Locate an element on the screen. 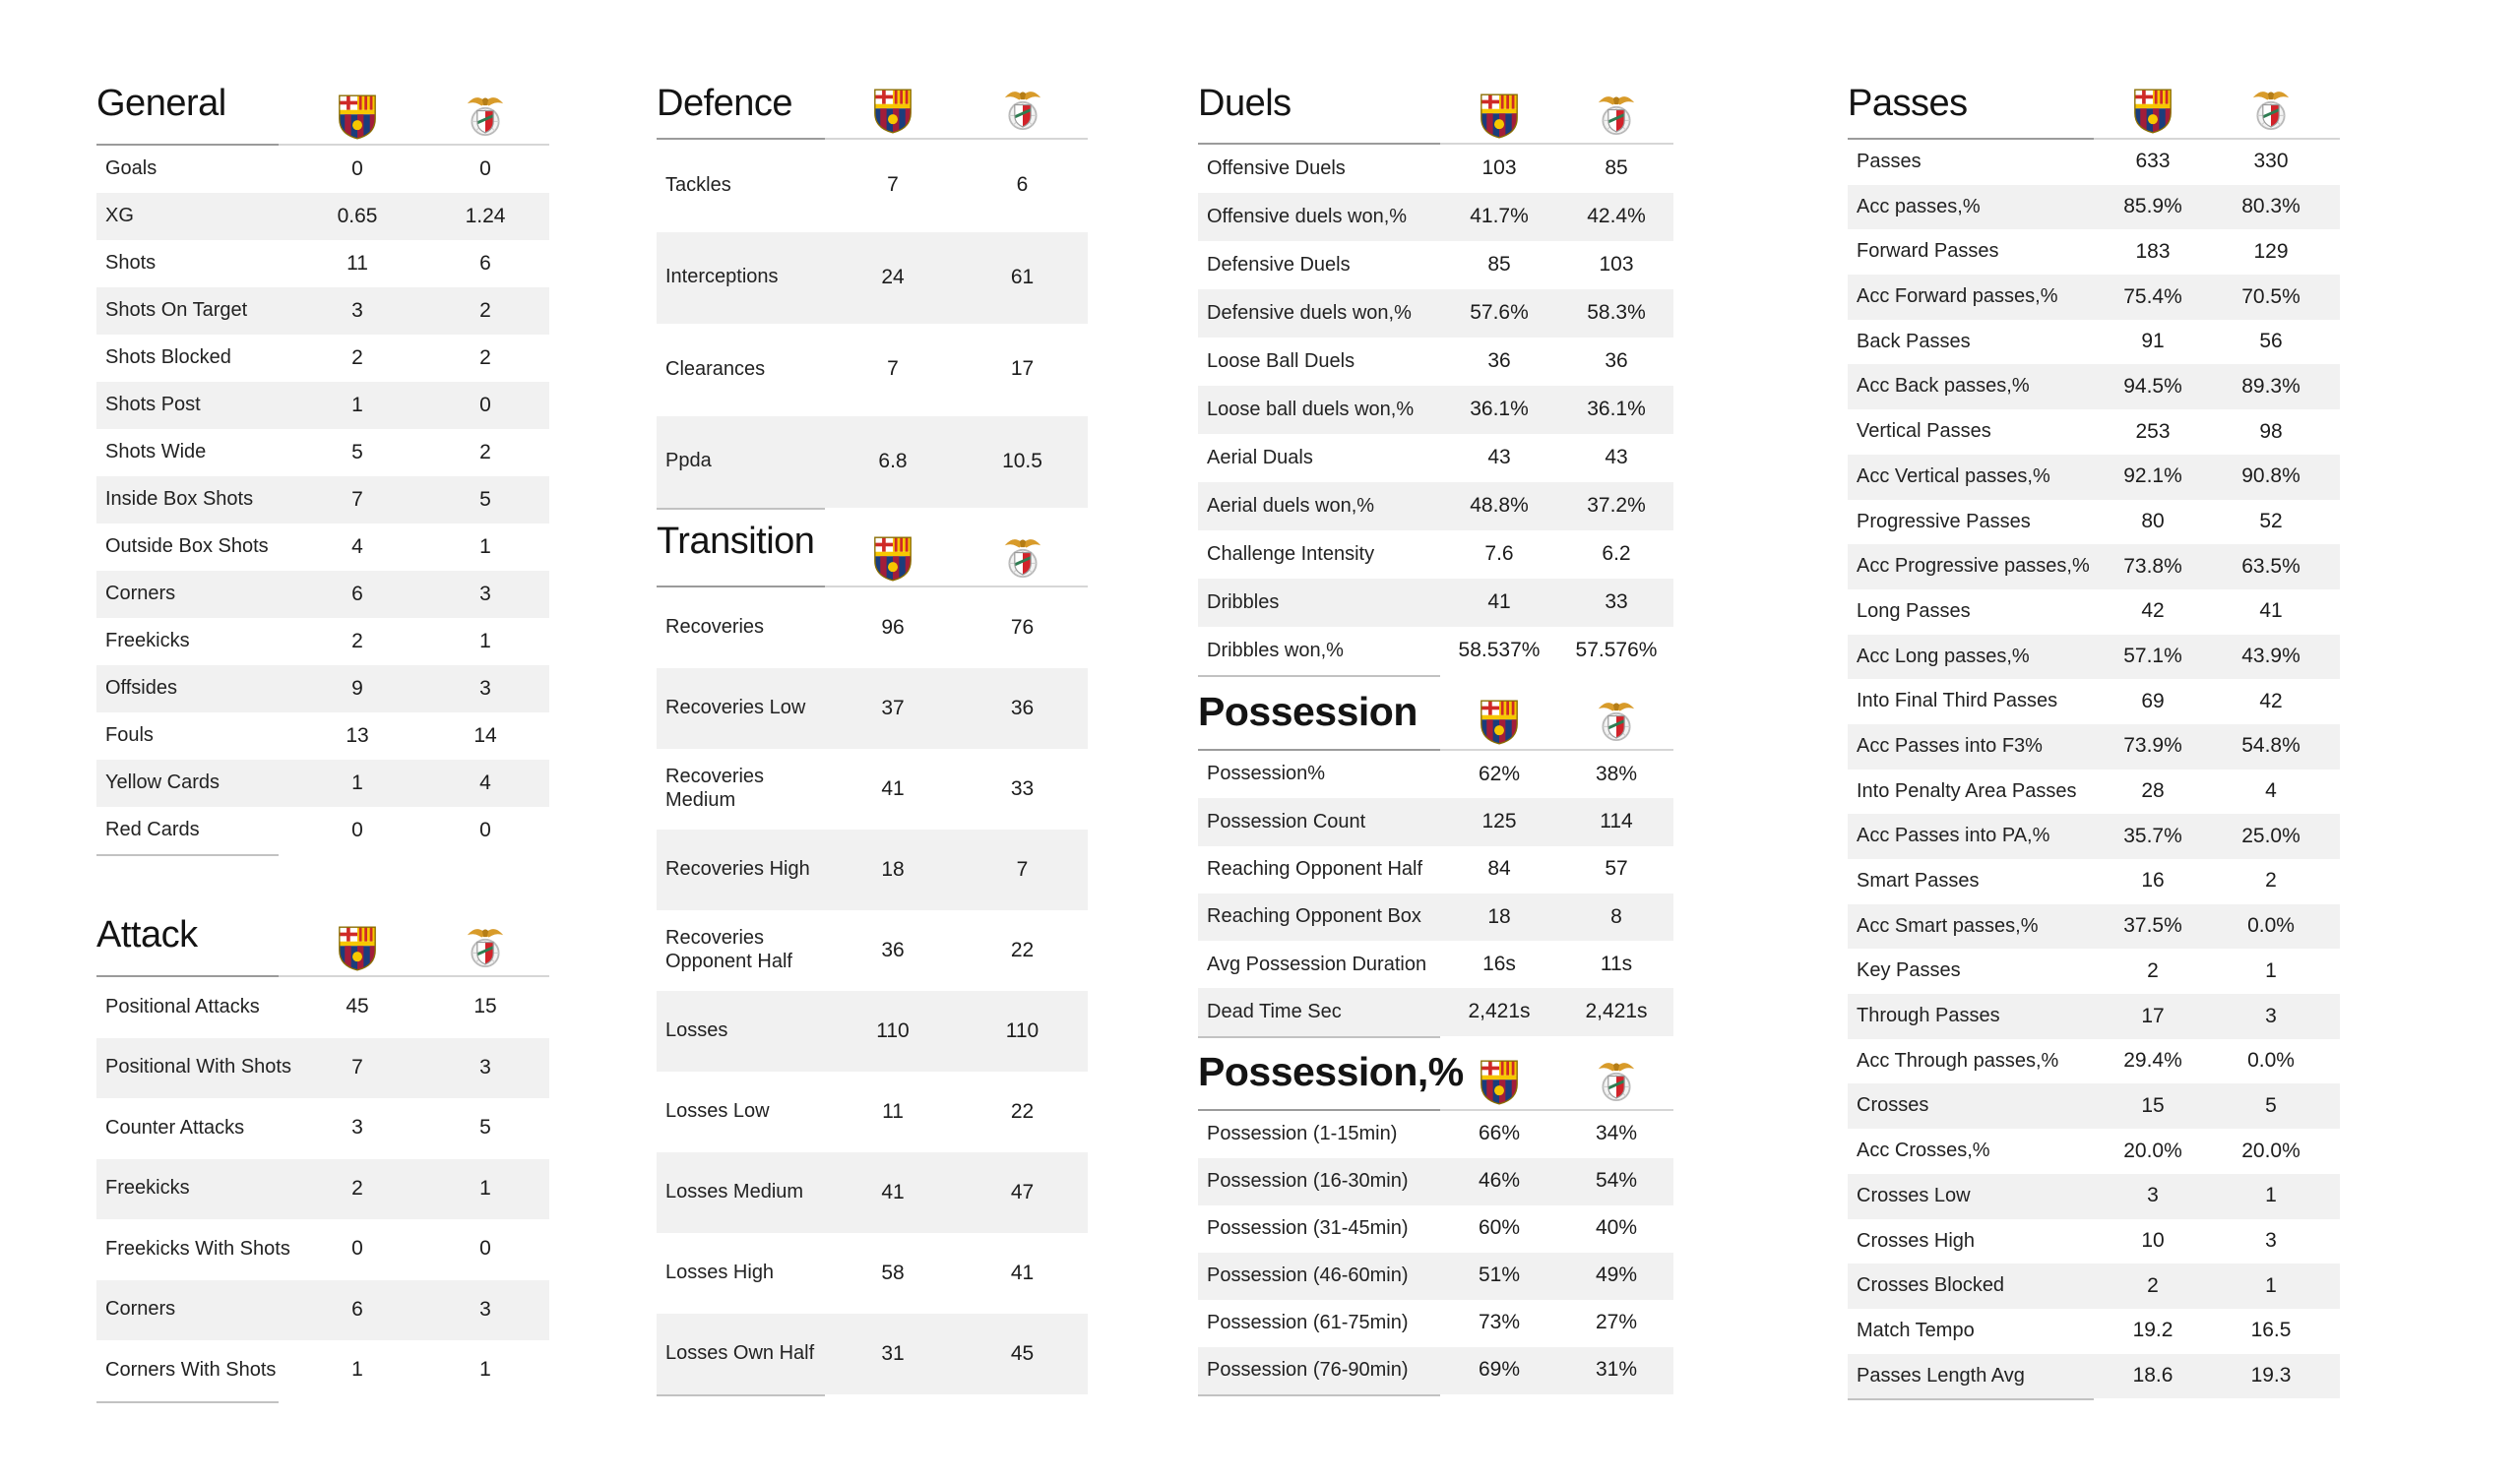 This screenshot has width=2520, height=1480. stat-label: Shots is located at coordinates (131, 263).